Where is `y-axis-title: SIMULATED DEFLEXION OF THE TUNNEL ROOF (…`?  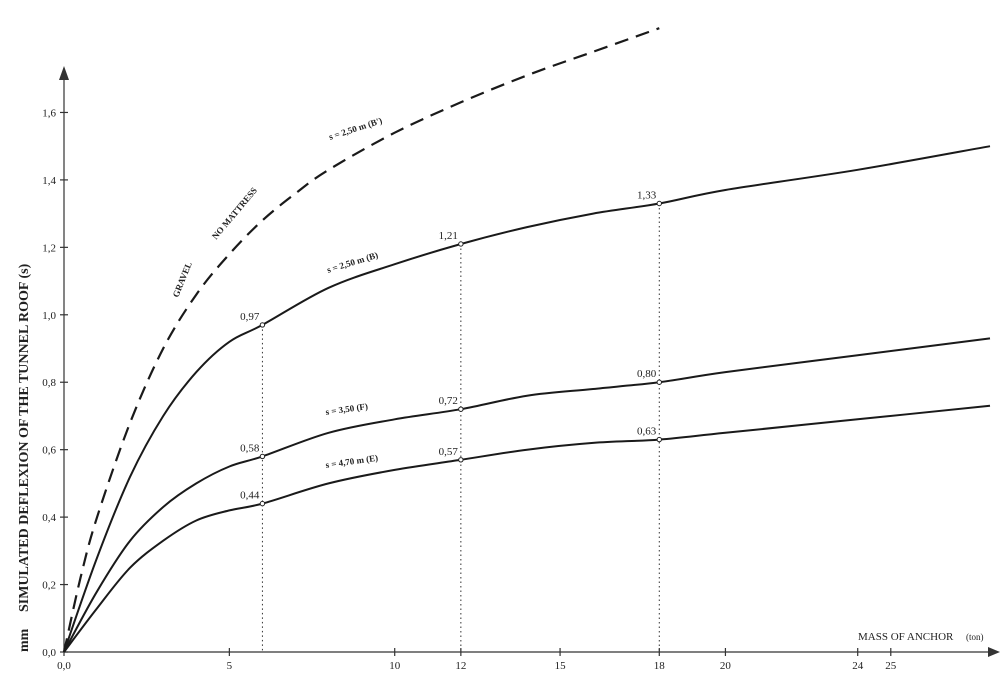 y-axis-title: SIMULATED DEFLEXION OF THE TUNNEL ROOF (… is located at coordinates (24, 437).